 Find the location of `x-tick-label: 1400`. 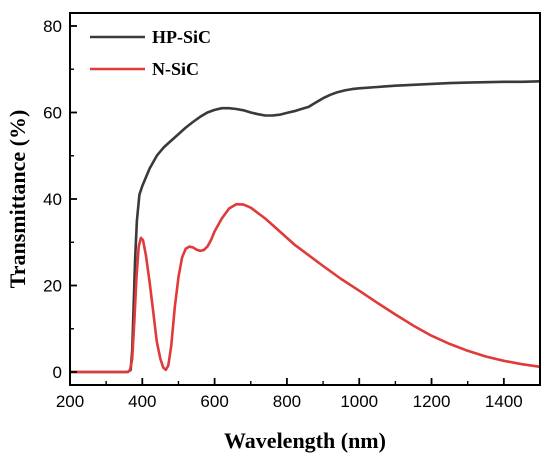

x-tick-label: 1400 is located at coordinates (504, 401).